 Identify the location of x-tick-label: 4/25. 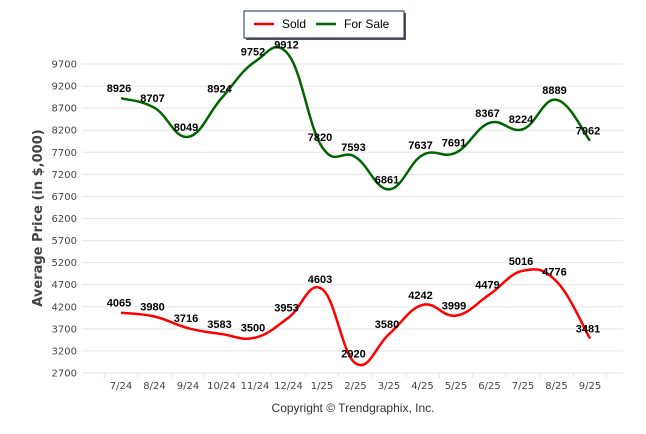
(422, 386).